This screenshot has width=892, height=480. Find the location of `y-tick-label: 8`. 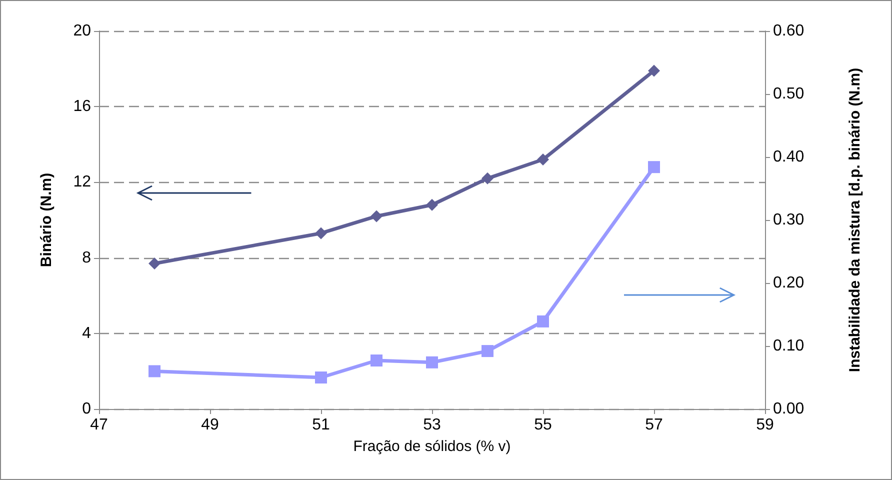

y-tick-label: 8 is located at coordinates (87, 257).